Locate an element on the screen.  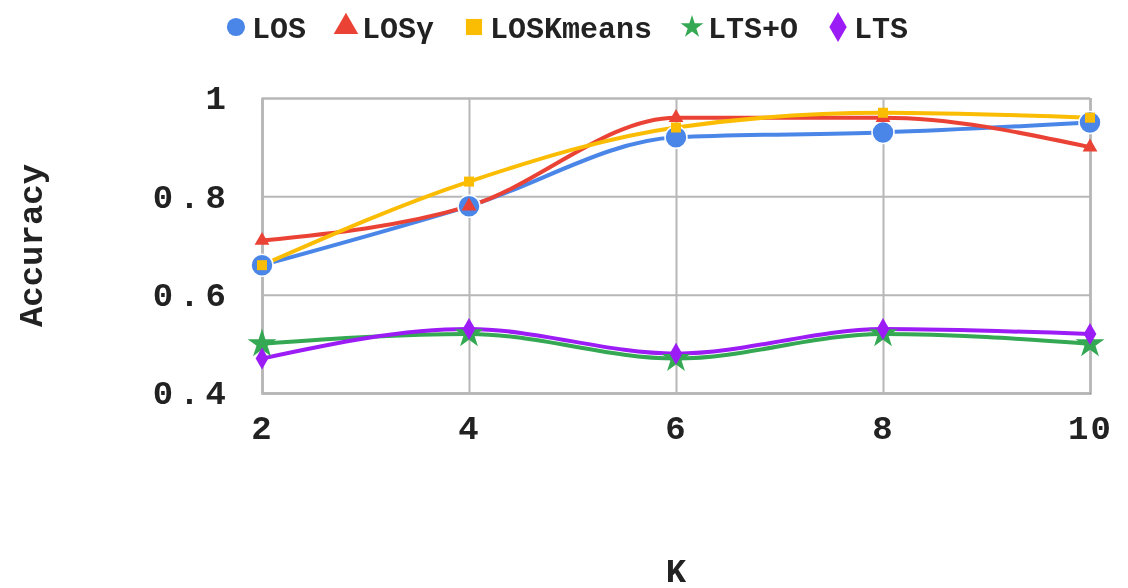
x-tick-label: 2 is located at coordinates (262, 430).